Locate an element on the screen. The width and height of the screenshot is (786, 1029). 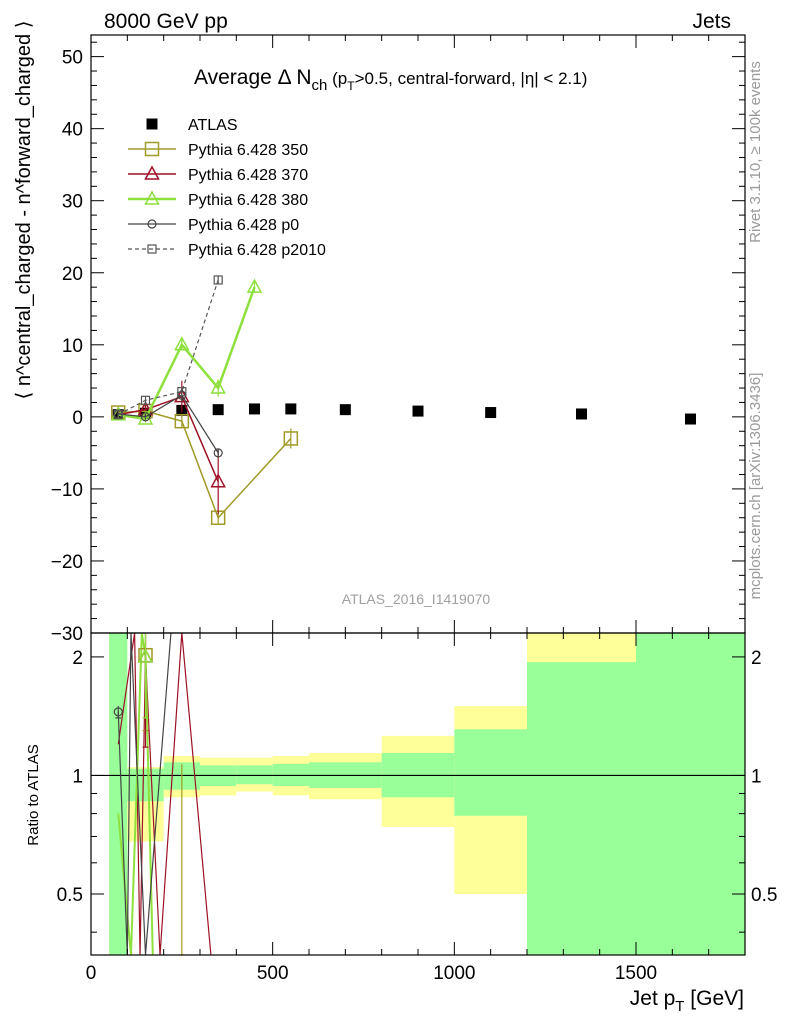
x-axis-label: Jet pT [GeV] is located at coordinates (687, 1001).